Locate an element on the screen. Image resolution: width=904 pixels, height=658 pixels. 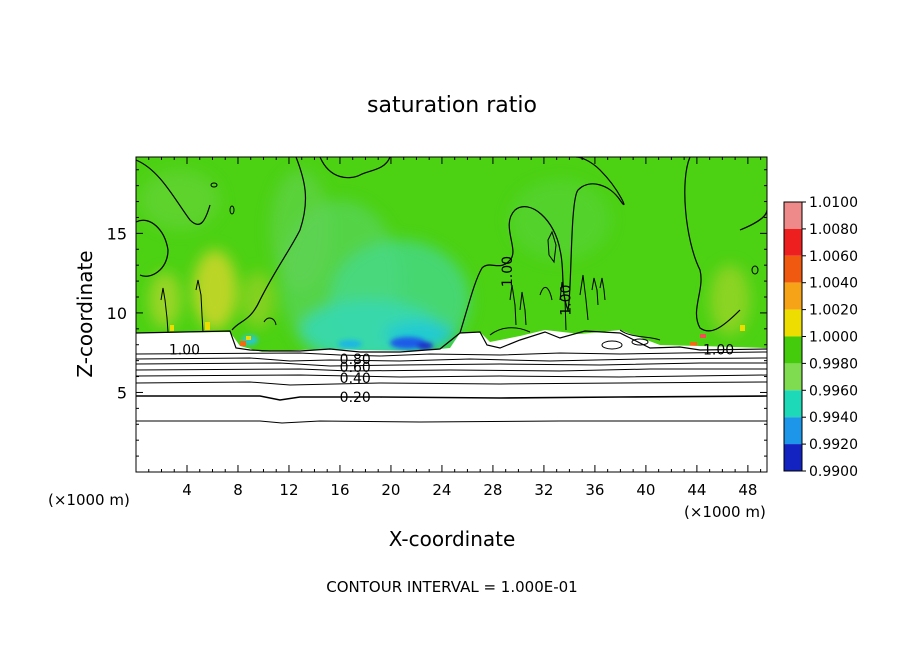
x-tick-label: 8 is located at coordinates (238, 490).